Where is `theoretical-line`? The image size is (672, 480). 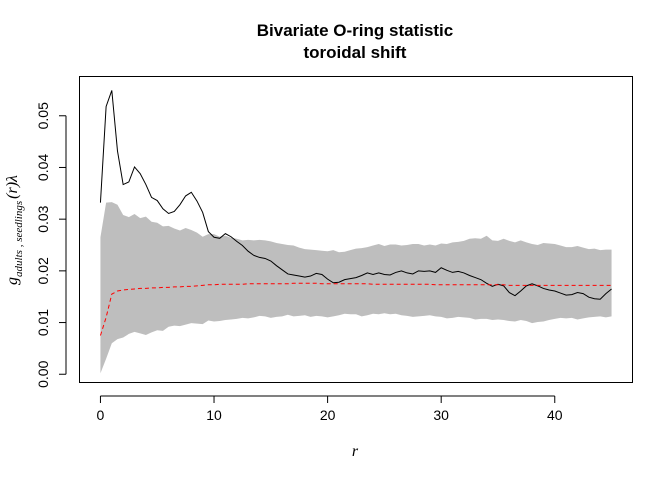 theoretical-line is located at coordinates (355, 309).